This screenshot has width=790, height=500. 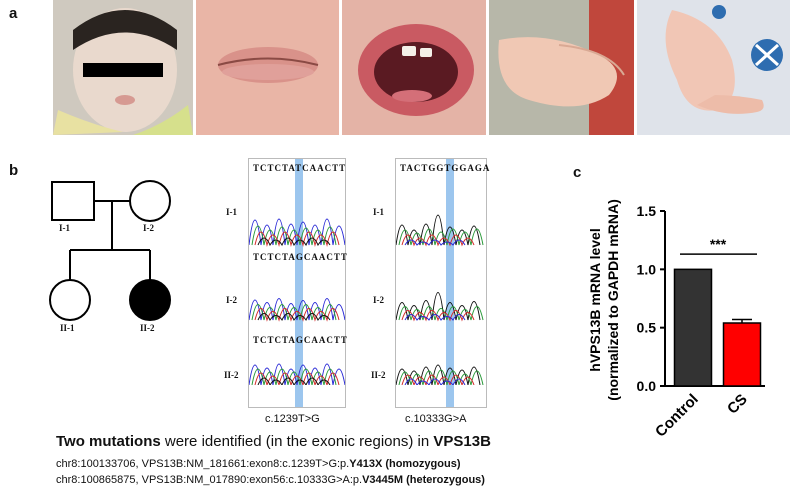 What do you see at coordinates (108, 441) in the screenshot?
I see `caption-head-bold: Two mutations` at bounding box center [108, 441].